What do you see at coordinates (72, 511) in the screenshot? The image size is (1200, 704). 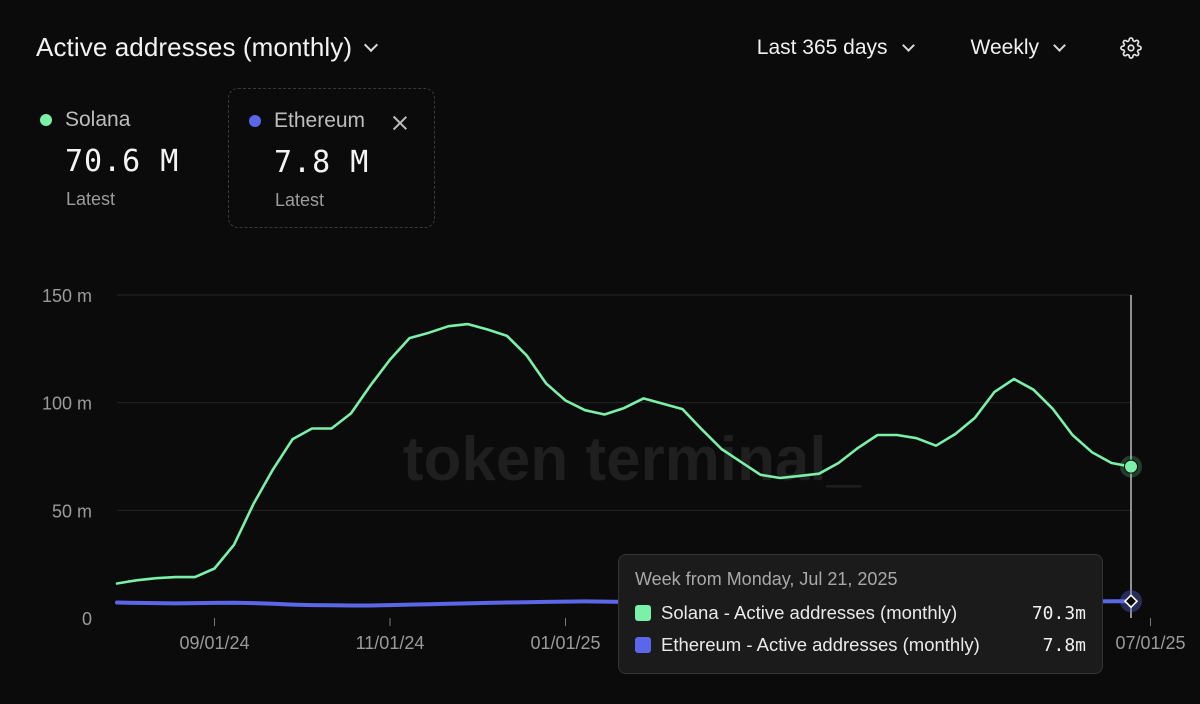 I see `y-tick-label: 50 m` at bounding box center [72, 511].